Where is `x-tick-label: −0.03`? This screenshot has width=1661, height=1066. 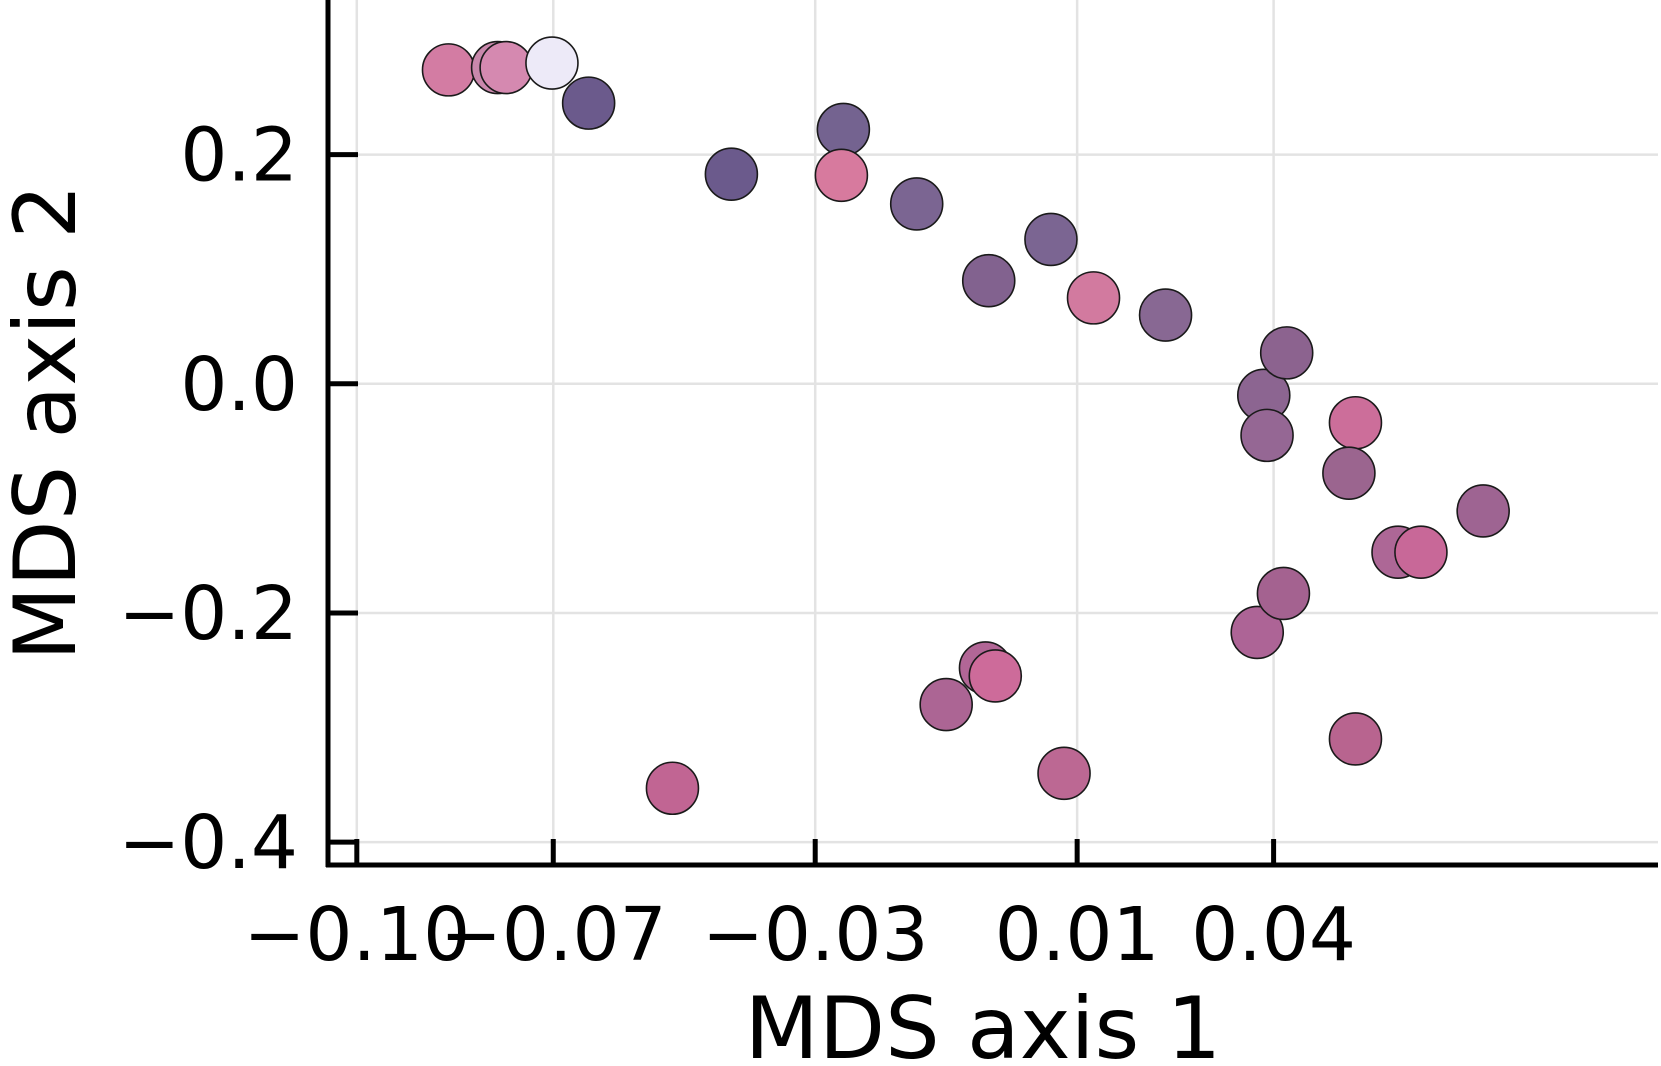
x-tick-label: −0.03 is located at coordinates (815, 935).